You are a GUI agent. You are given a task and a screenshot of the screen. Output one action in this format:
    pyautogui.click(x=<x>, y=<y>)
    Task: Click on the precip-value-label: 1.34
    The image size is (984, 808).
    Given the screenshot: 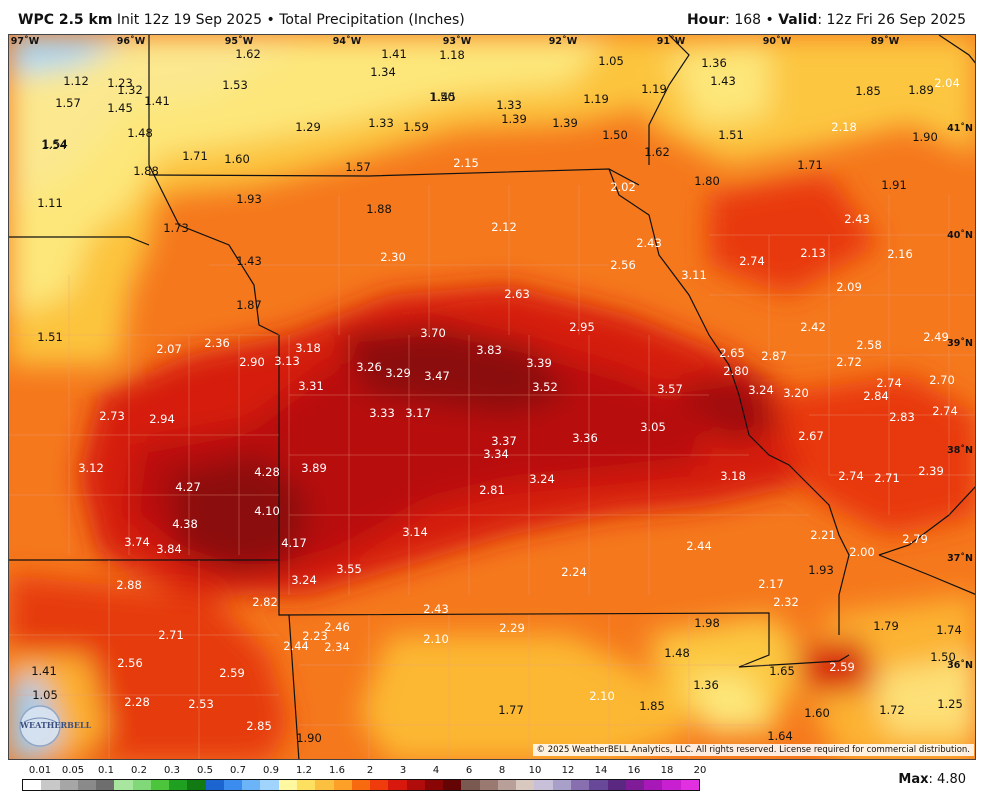 What is the action you would take?
    pyautogui.click(x=383, y=72)
    